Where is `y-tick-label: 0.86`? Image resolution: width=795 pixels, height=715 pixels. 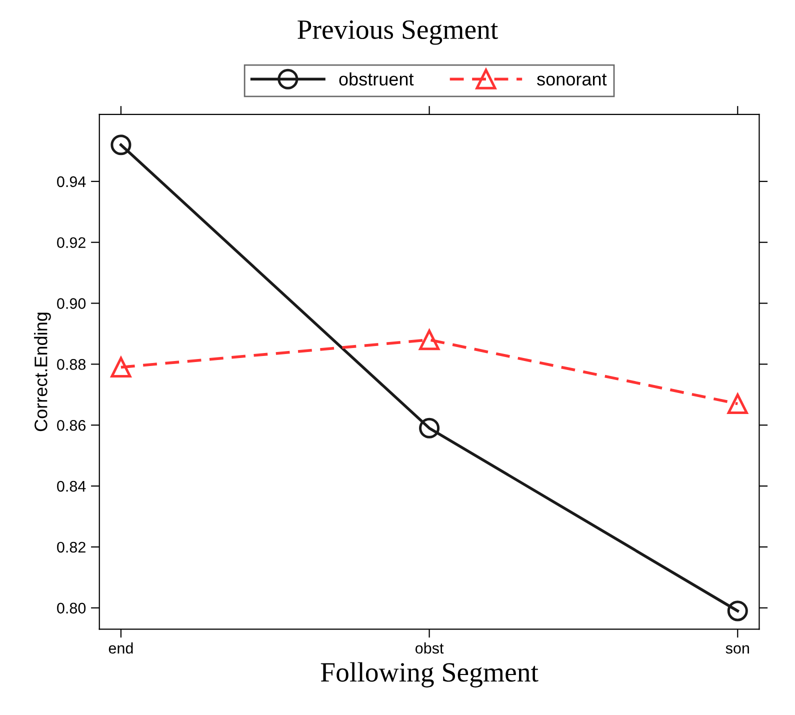
y-tick-label: 0.86 is located at coordinates (71, 425).